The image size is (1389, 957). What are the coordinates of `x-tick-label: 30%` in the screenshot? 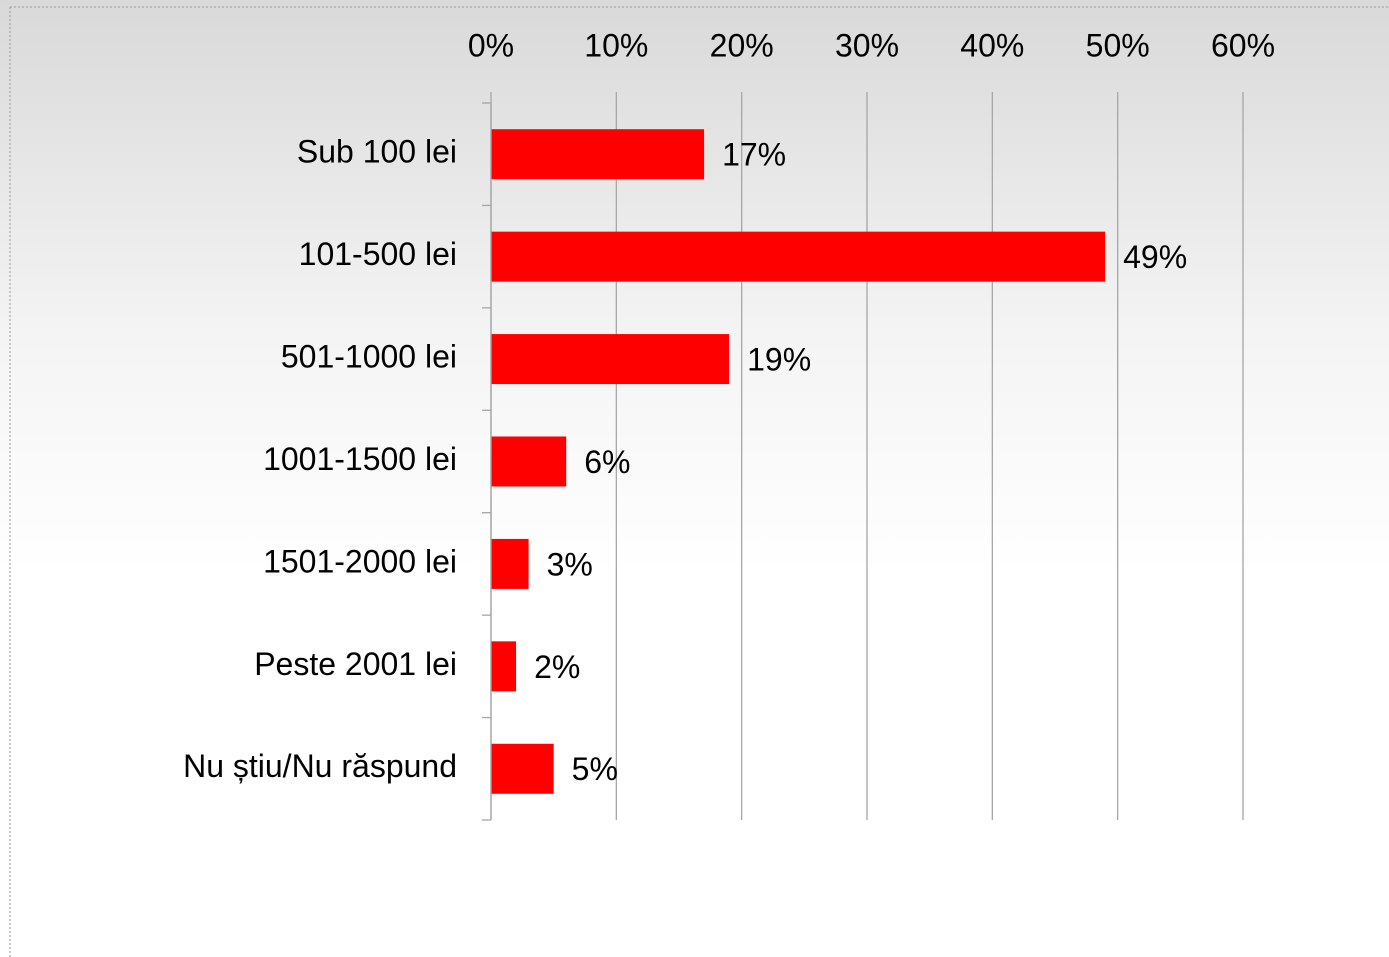 It's located at (867, 45).